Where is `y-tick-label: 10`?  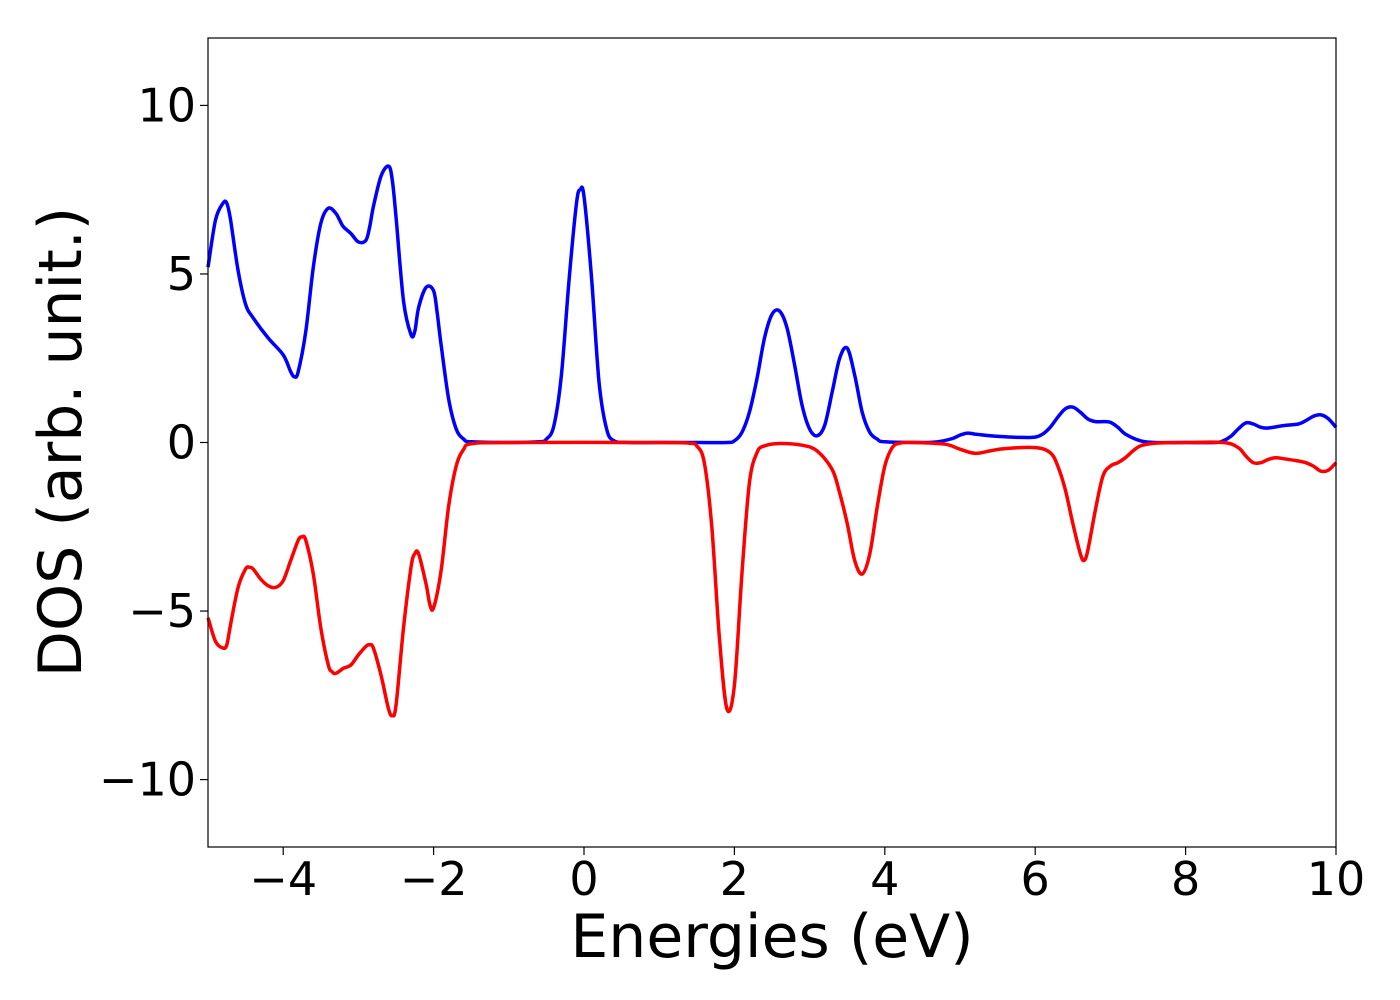 y-tick-label: 10 is located at coordinates (166, 105).